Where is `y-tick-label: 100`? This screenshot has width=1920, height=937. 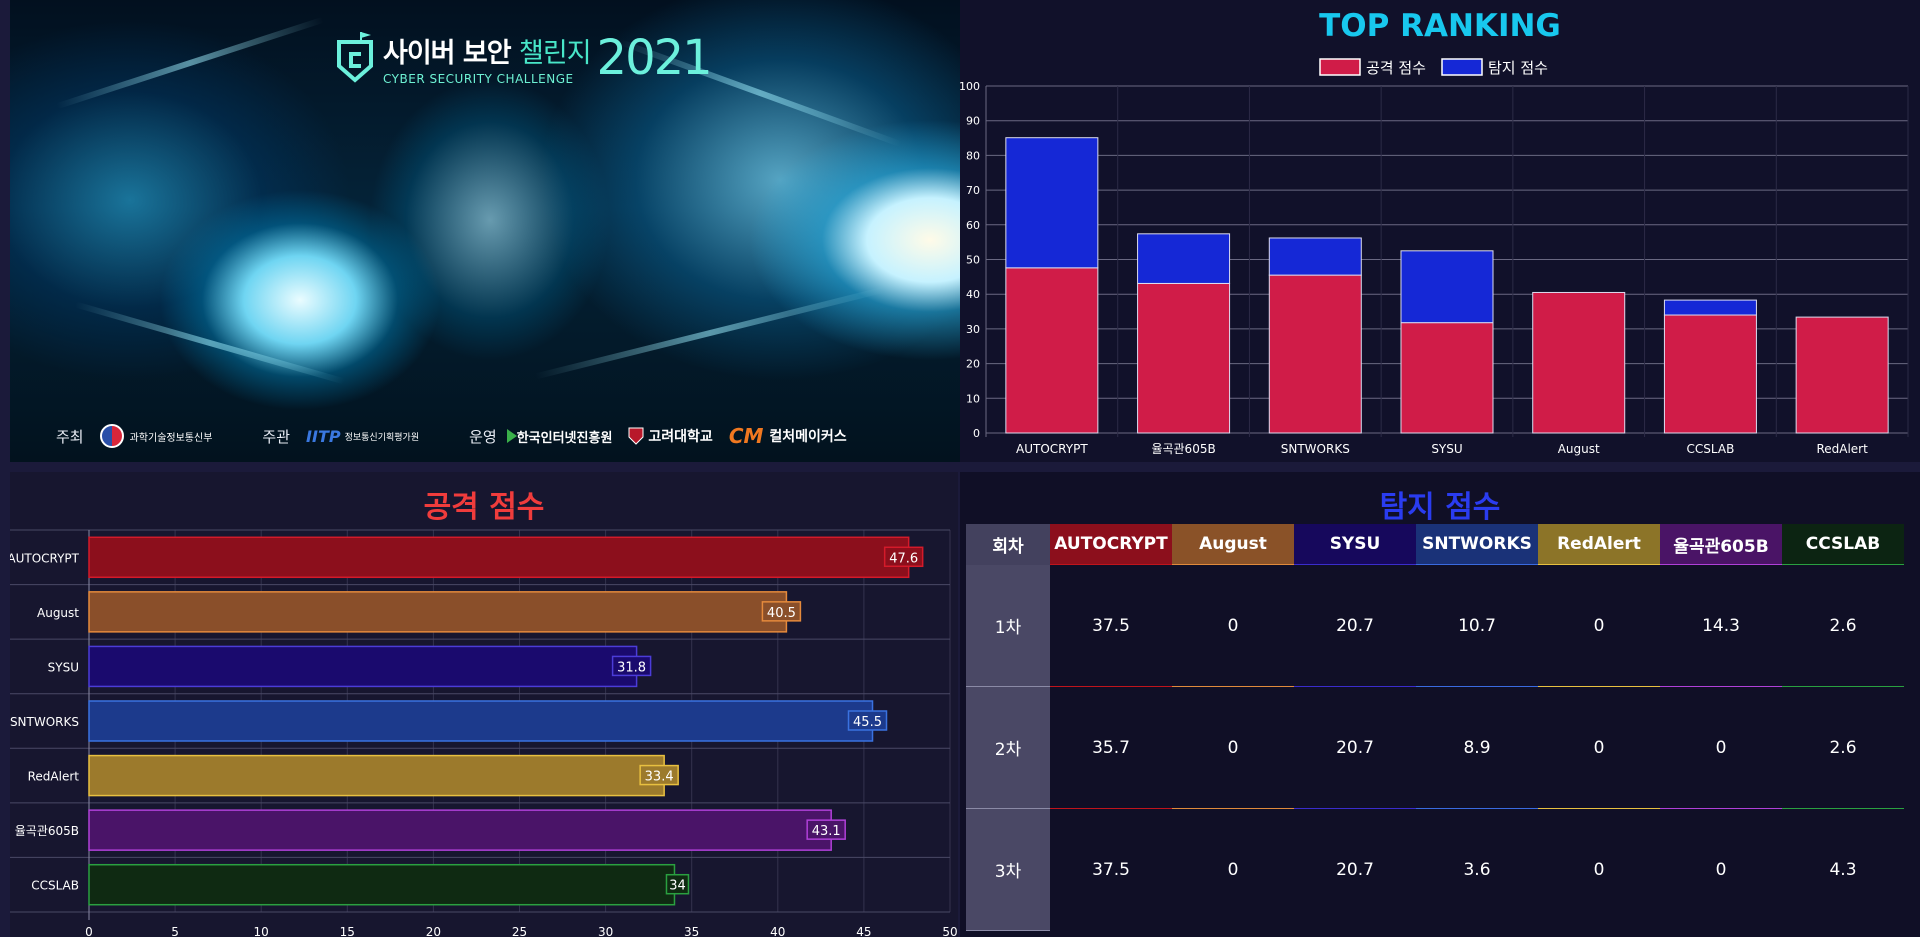
y-tick-label: 100 is located at coordinates (970, 86).